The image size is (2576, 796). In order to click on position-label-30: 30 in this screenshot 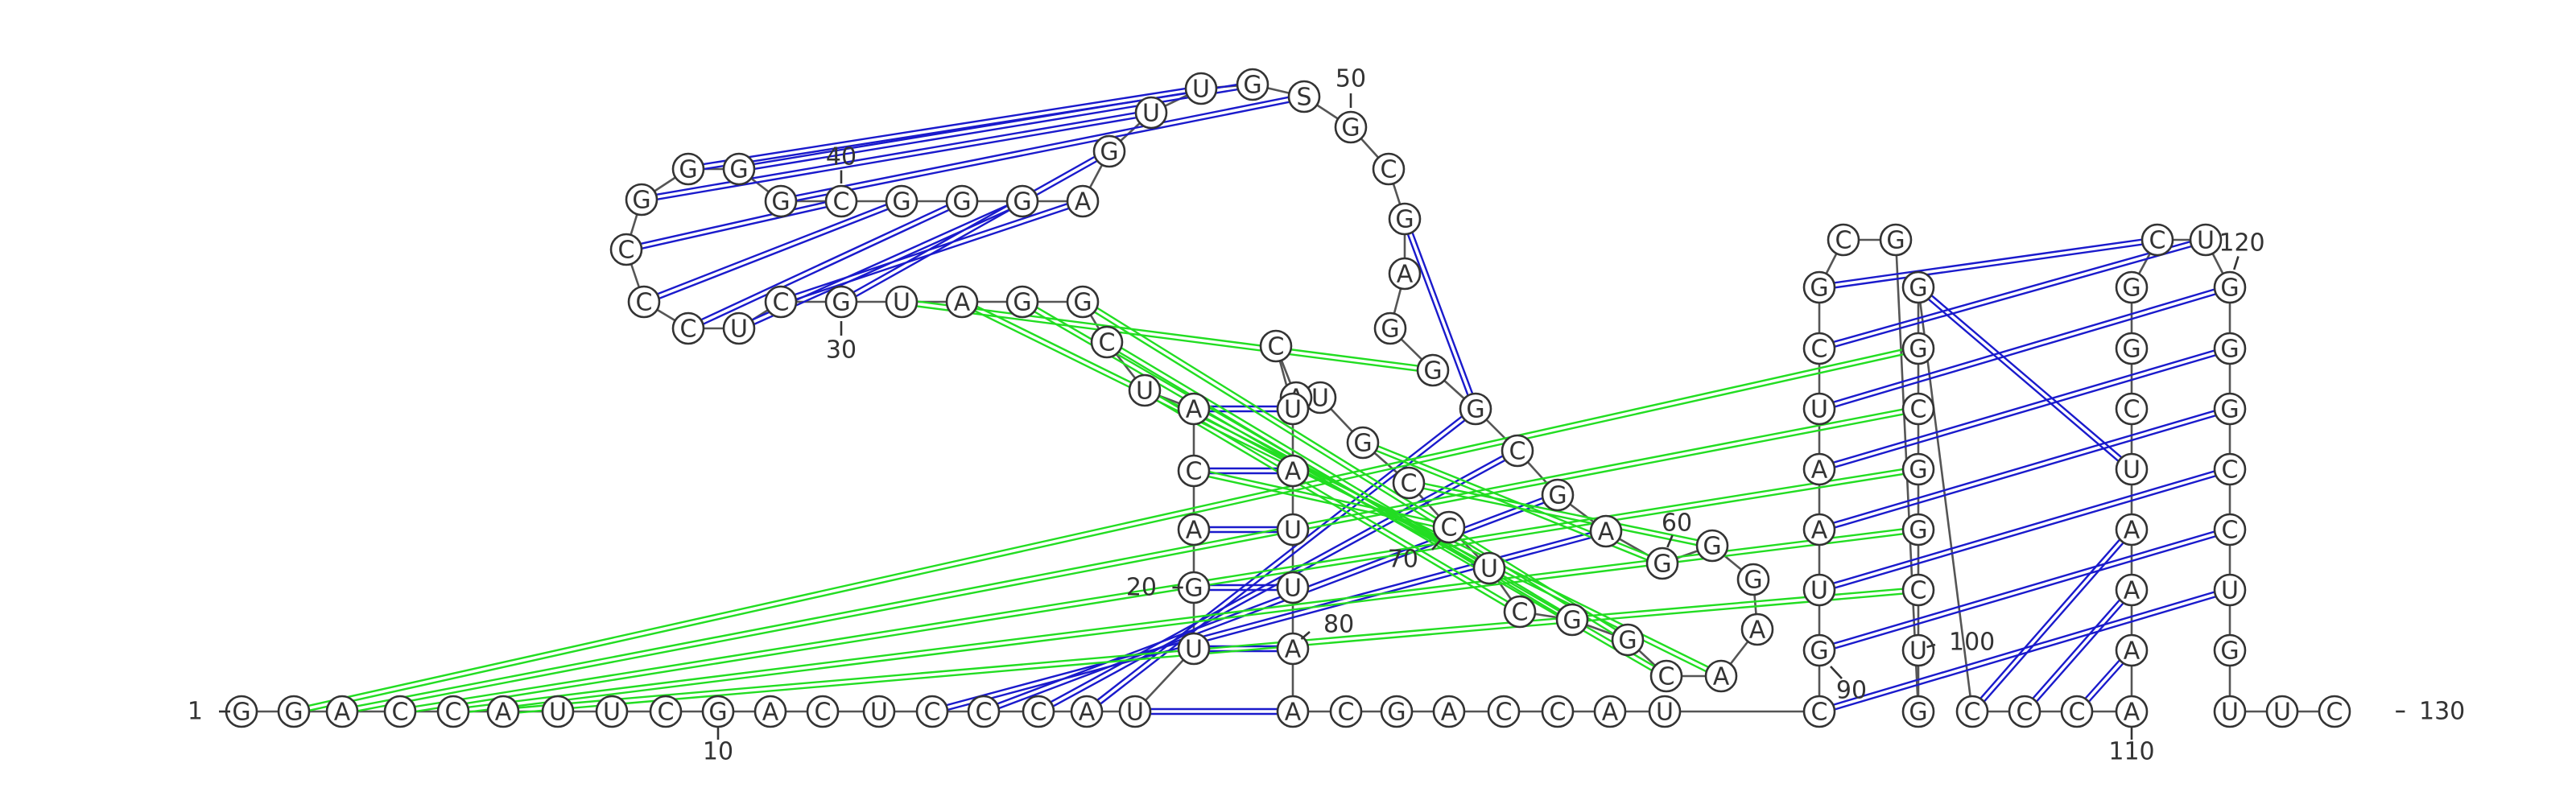, I will do `click(842, 343)`.